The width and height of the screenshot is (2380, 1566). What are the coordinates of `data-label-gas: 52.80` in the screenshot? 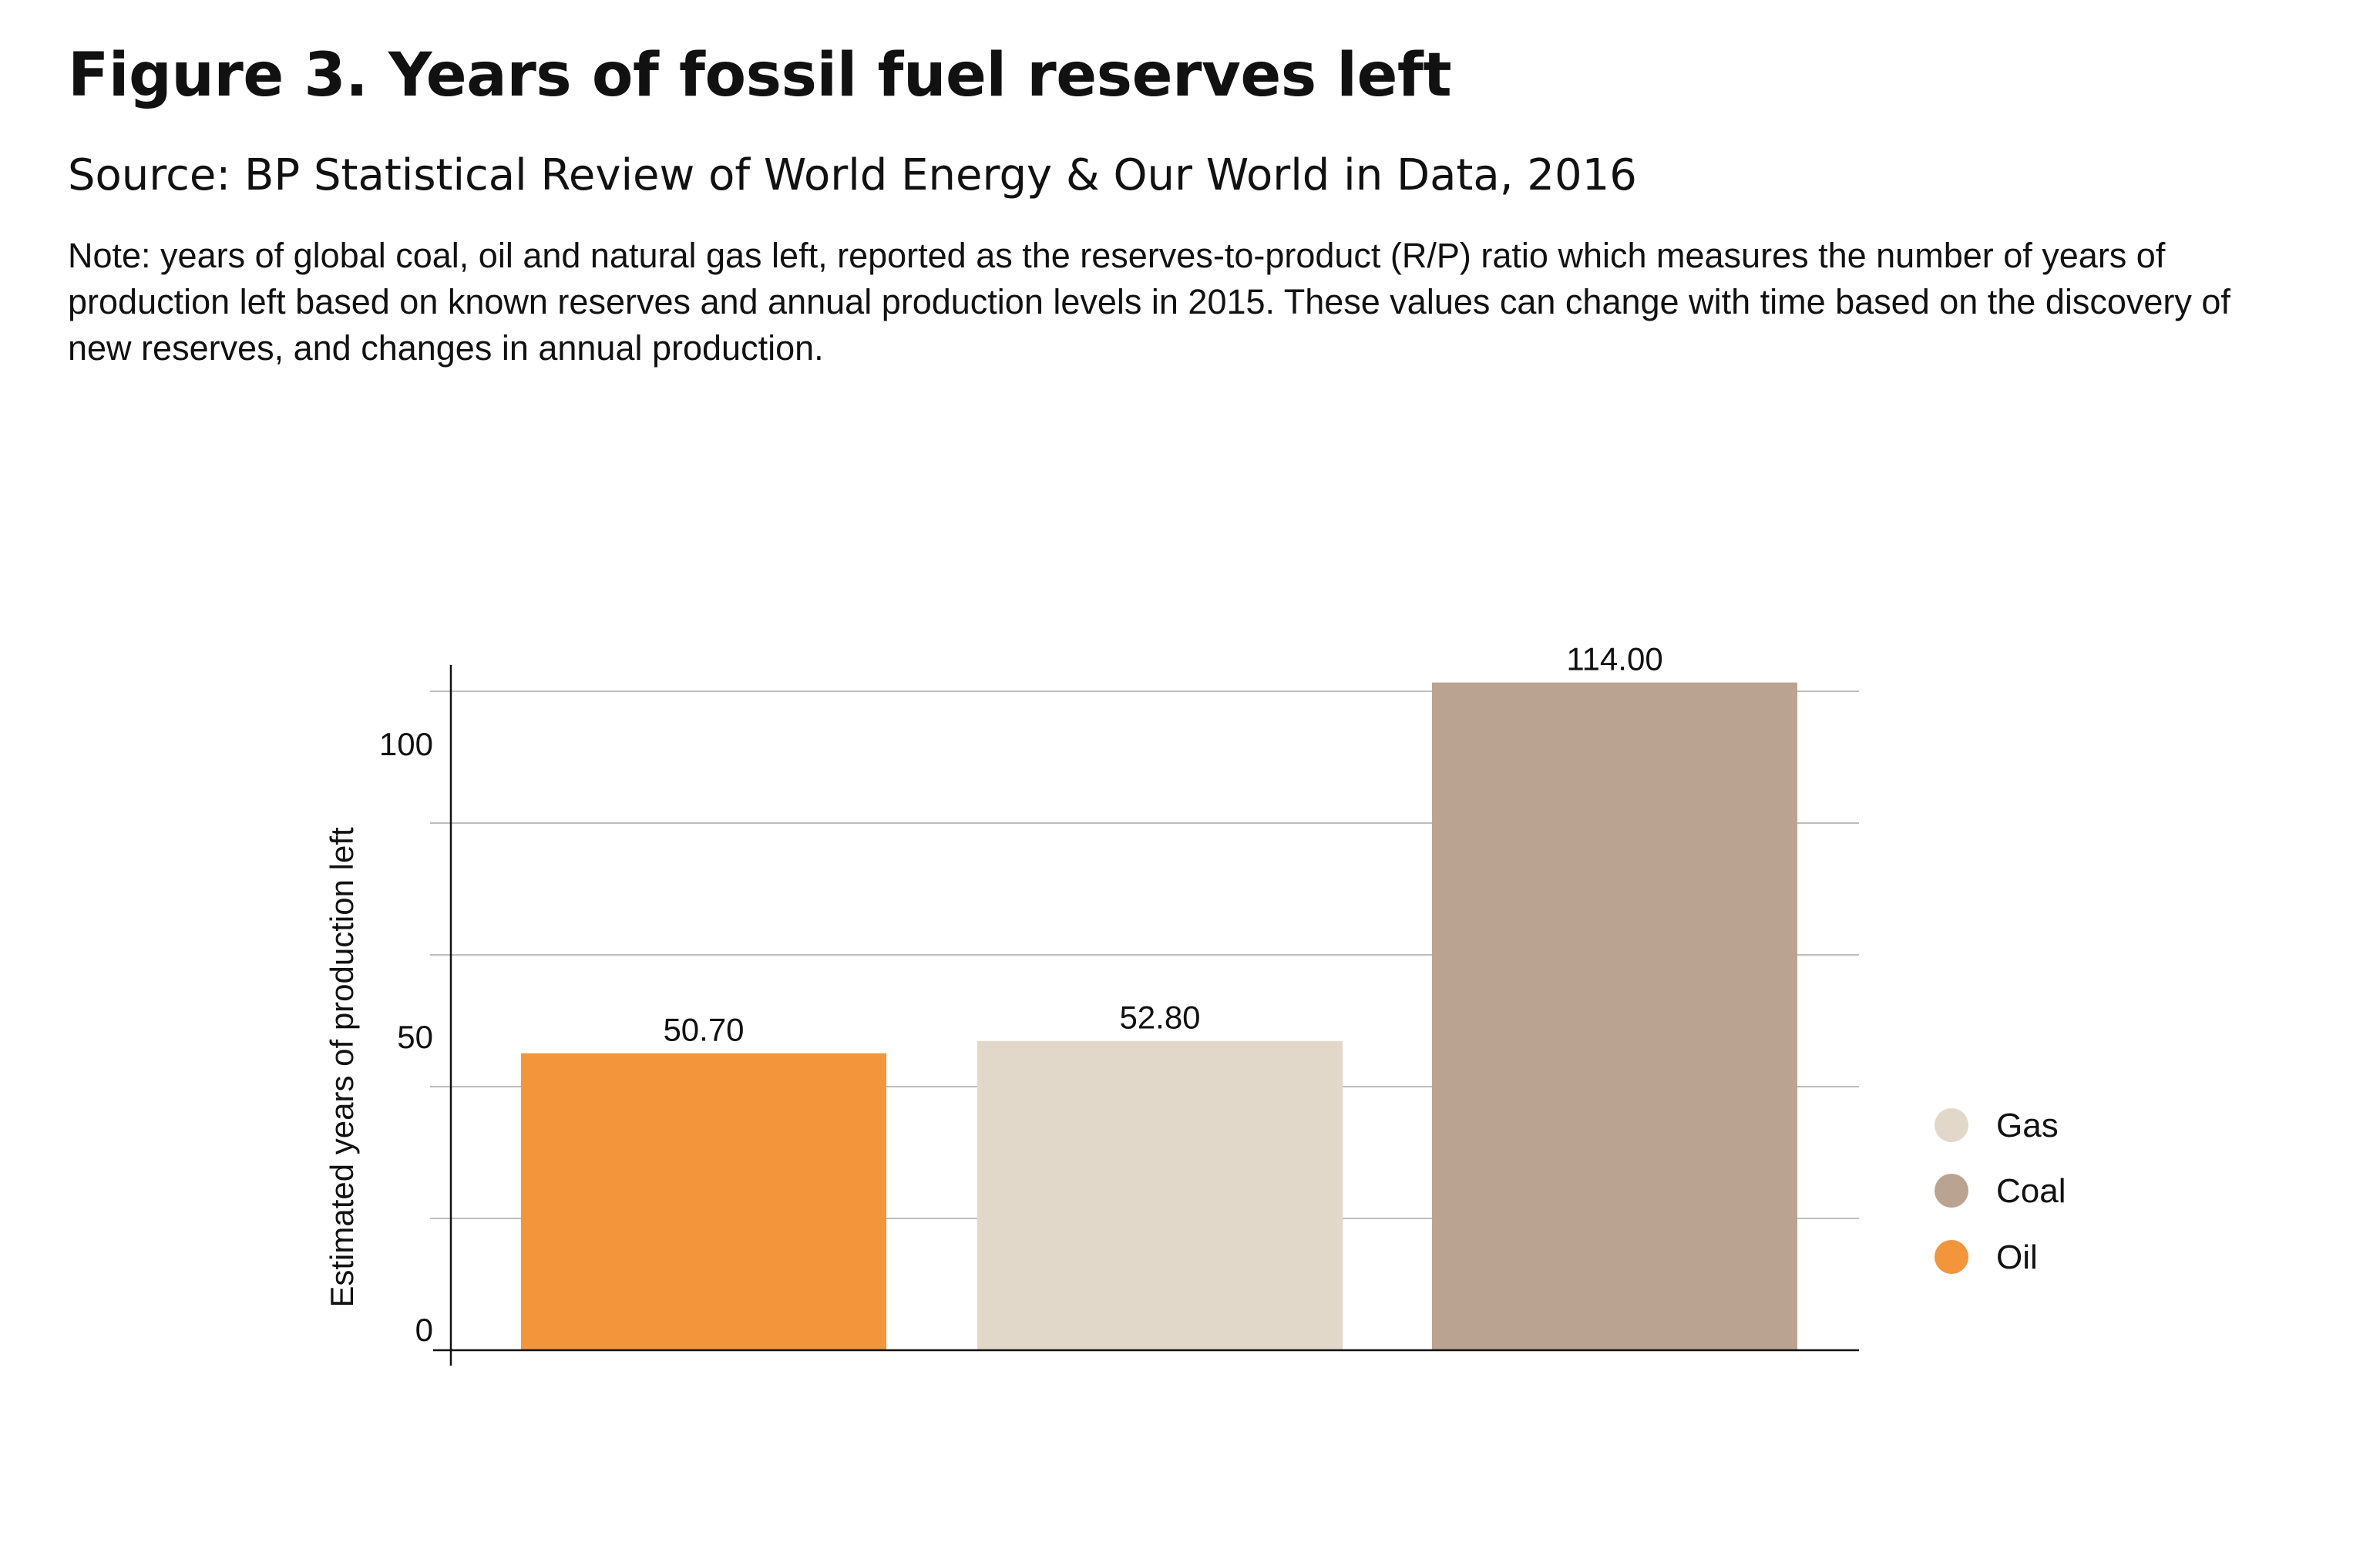 It's located at (1159, 1018).